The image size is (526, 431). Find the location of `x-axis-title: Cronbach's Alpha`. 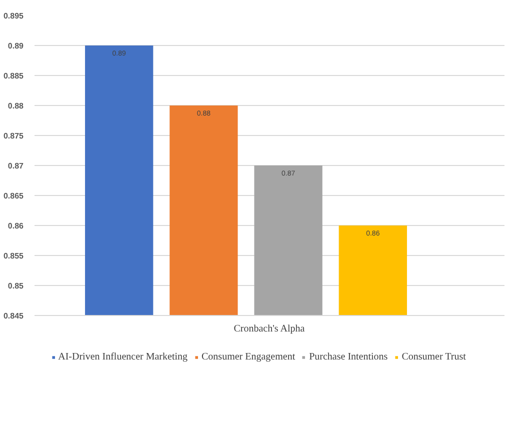

x-axis-title: Cronbach's Alpha is located at coordinates (270, 329).